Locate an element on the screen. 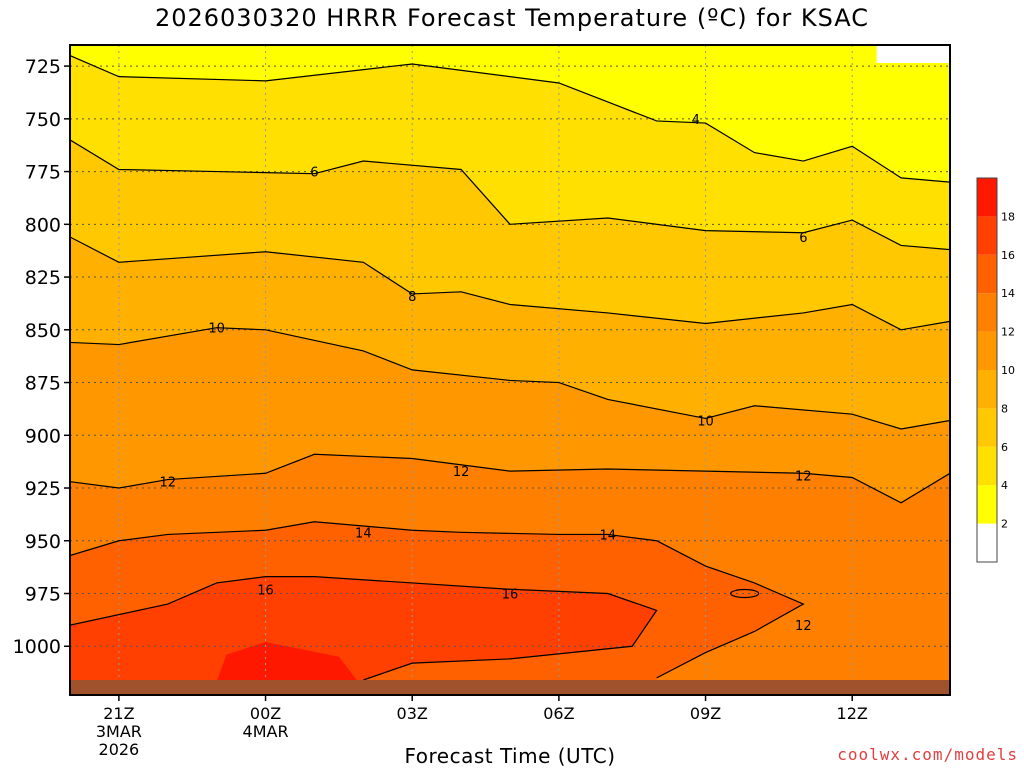 The height and width of the screenshot is (768, 1024). band-below-2-corner is located at coordinates (913, 54).